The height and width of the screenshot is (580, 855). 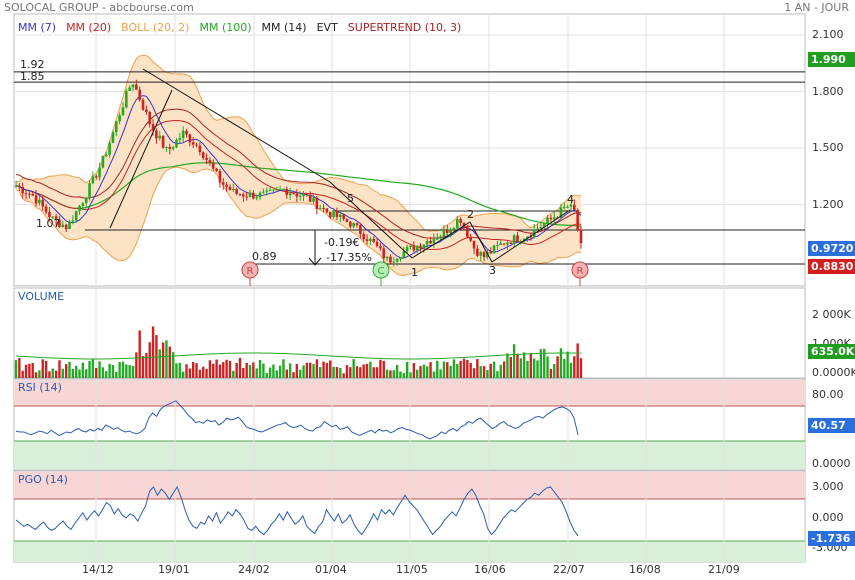 I want to click on marker-c-label: C, so click(x=381, y=271).